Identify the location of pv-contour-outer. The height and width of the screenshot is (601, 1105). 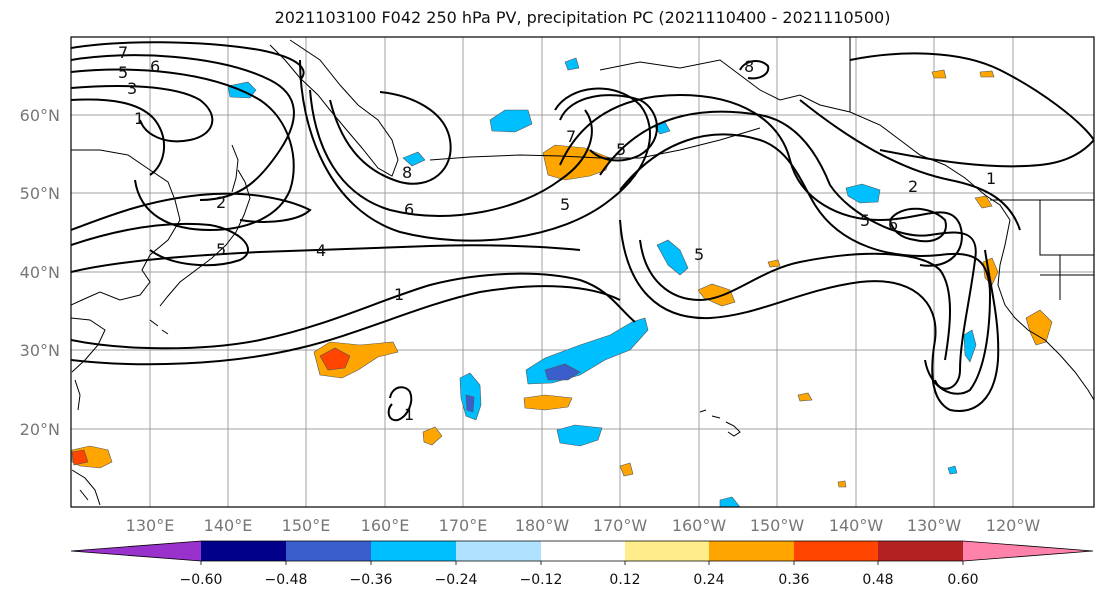
(346, 325).